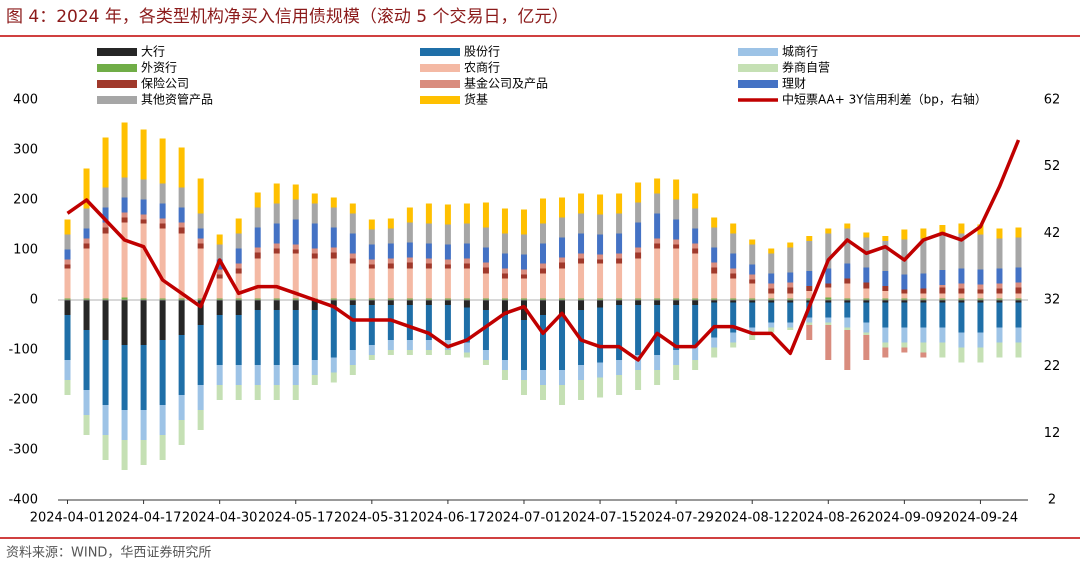 The width and height of the screenshot is (1080, 568). Describe the element at coordinates (25, 250) in the screenshot. I see `y-tick-label: 100` at that location.